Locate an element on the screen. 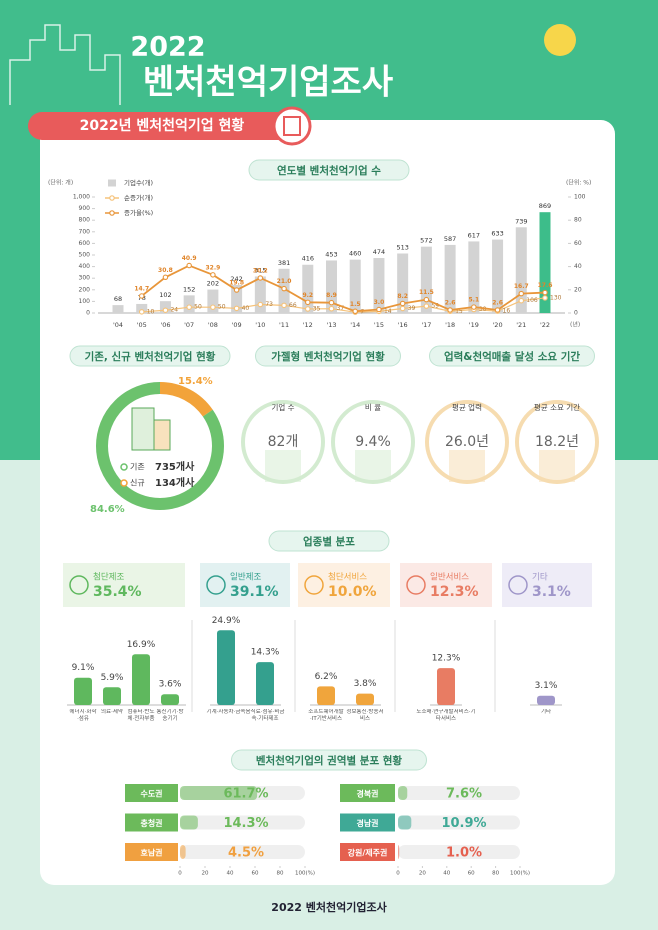 Image resolution: width=658 pixels, height=930 pixels. section-title: 기존, 신규 벤처천억기업 현황 is located at coordinates (150, 356).